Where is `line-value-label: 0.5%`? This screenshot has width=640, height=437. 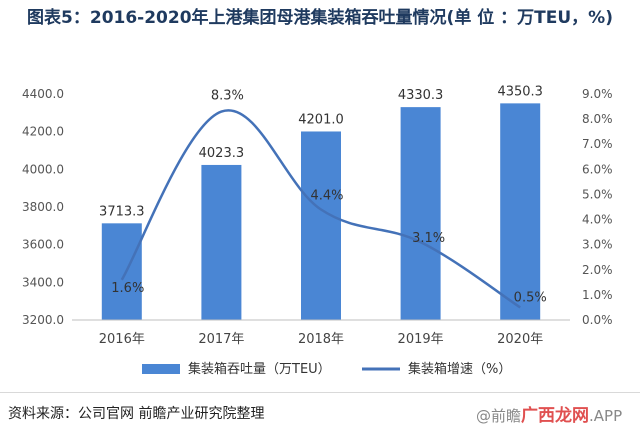 line-value-label: 0.5% is located at coordinates (530, 297).